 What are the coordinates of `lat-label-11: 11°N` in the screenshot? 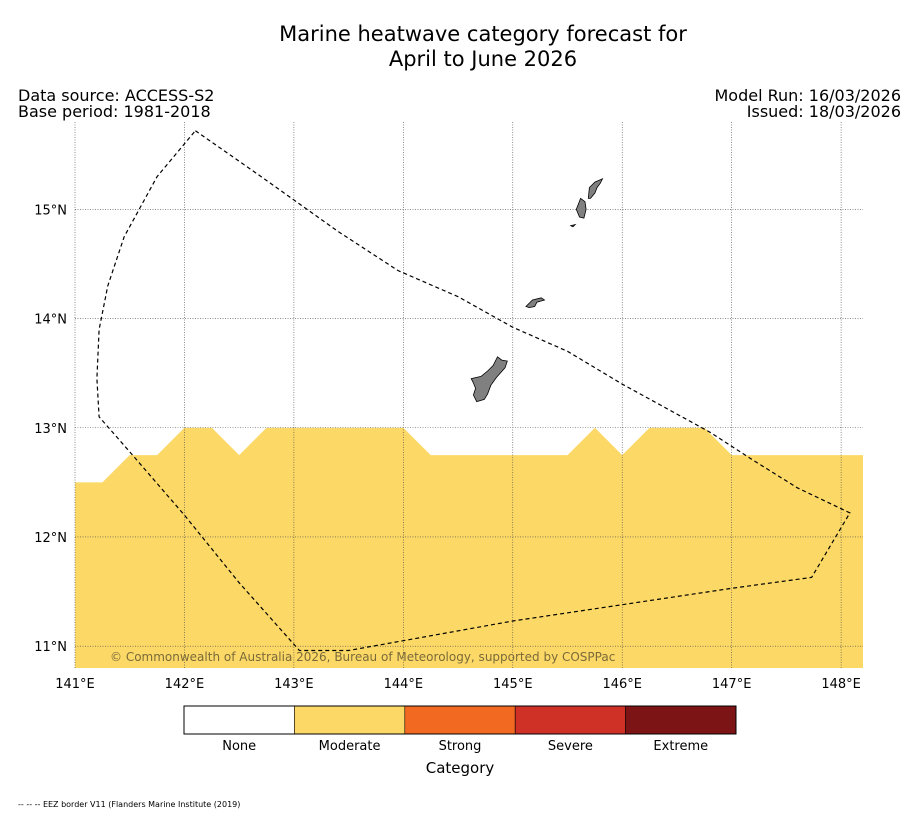 It's located at (50, 647).